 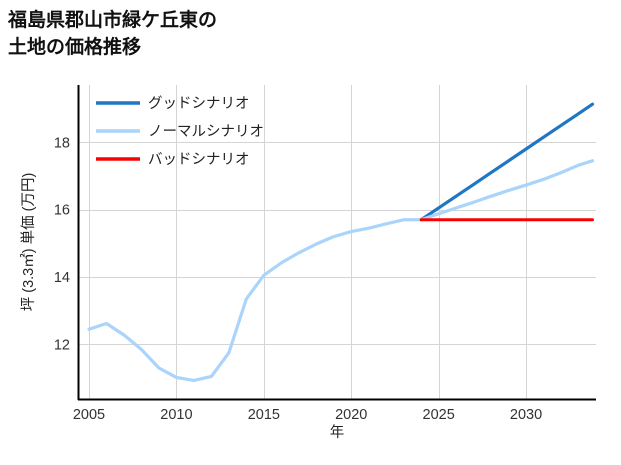 I want to click on series-line-グッドシナリオ, so click(x=507, y=162).